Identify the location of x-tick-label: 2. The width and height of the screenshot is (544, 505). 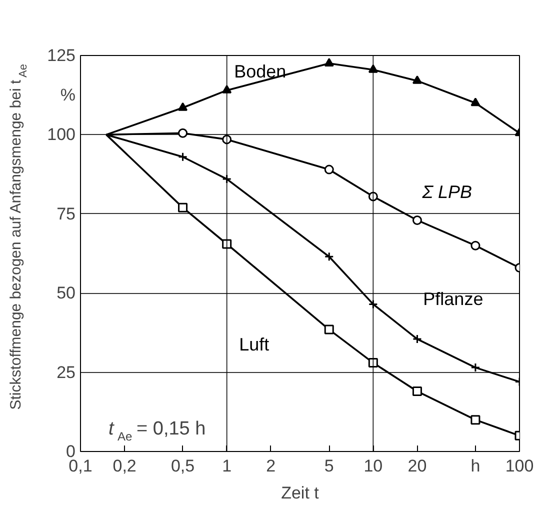
(271, 466).